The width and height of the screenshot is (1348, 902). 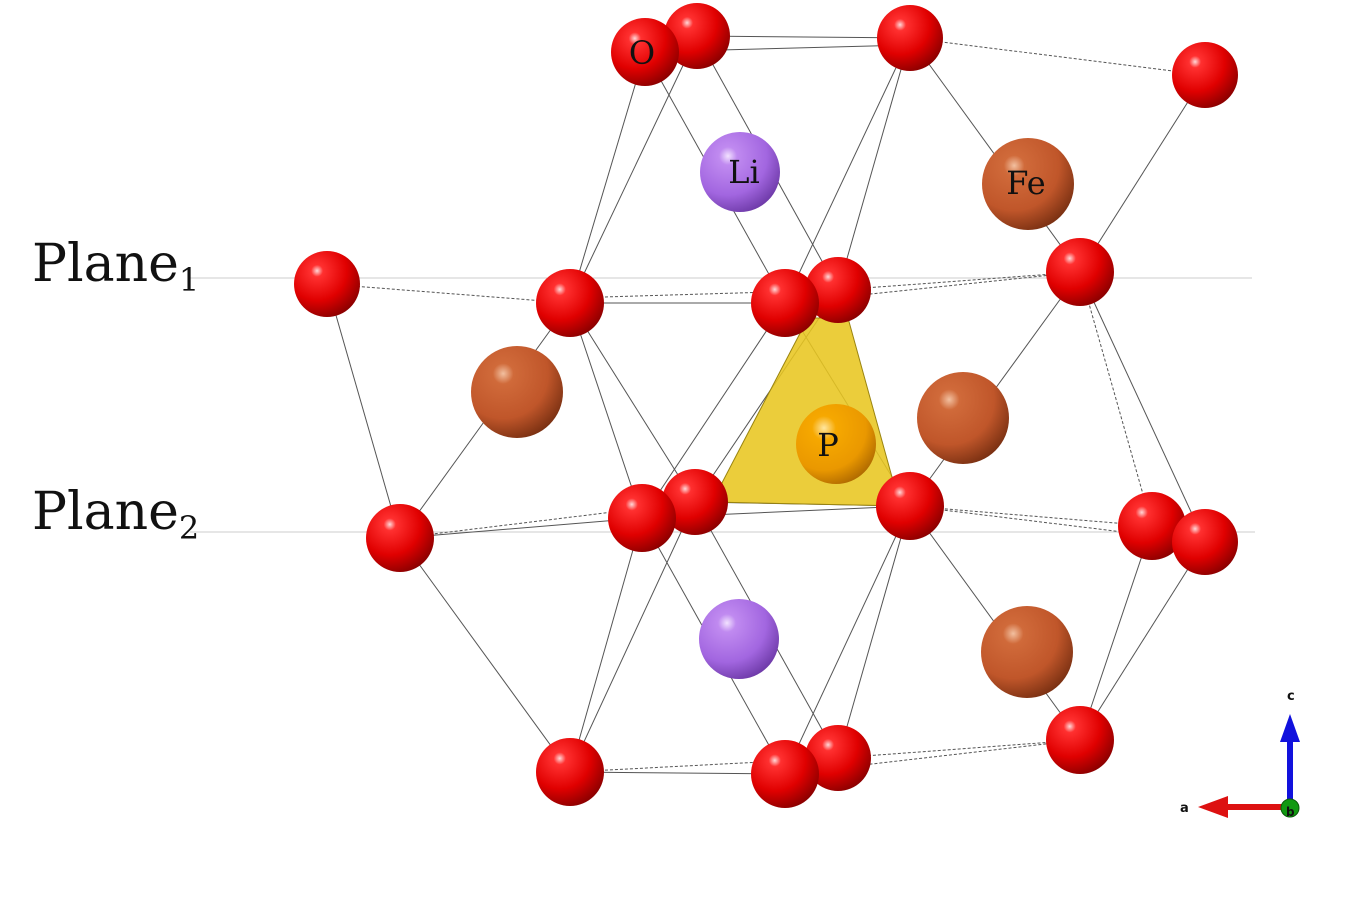 I want to click on axis-indicator: a b c, so click(x=1240, y=754).